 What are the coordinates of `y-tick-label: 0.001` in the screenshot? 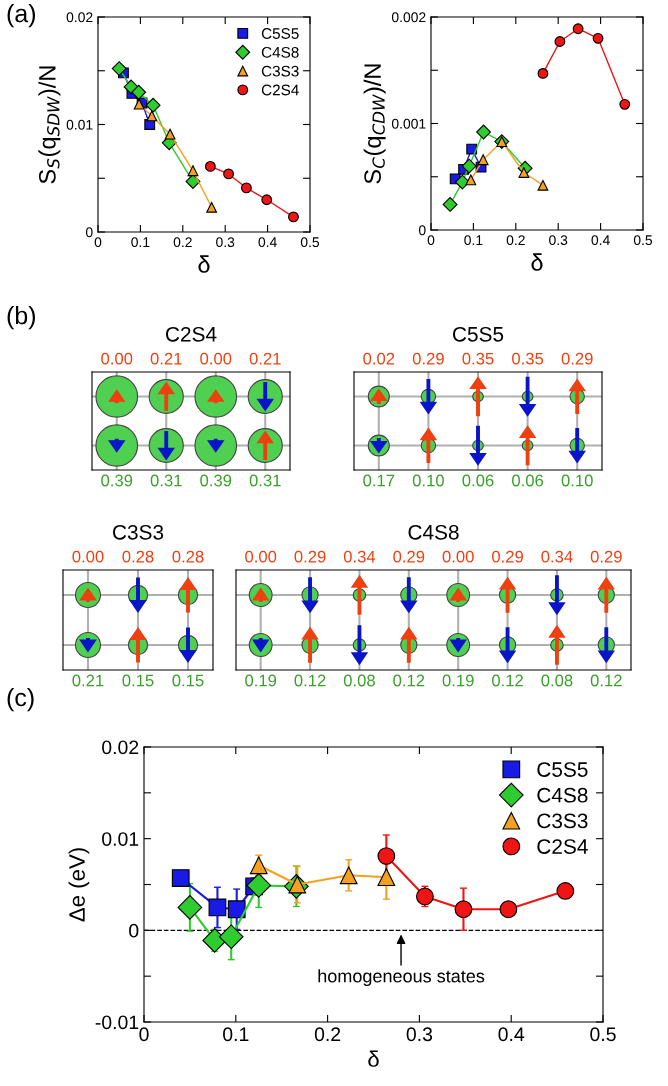 It's located at (408, 123).